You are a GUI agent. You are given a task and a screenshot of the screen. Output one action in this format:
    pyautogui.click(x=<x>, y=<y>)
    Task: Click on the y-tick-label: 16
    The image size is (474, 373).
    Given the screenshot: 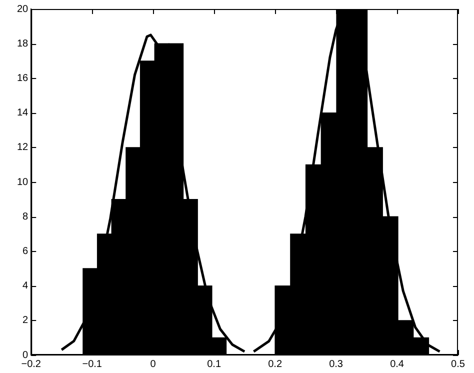 What is the action you would take?
    pyautogui.click(x=23, y=78)
    